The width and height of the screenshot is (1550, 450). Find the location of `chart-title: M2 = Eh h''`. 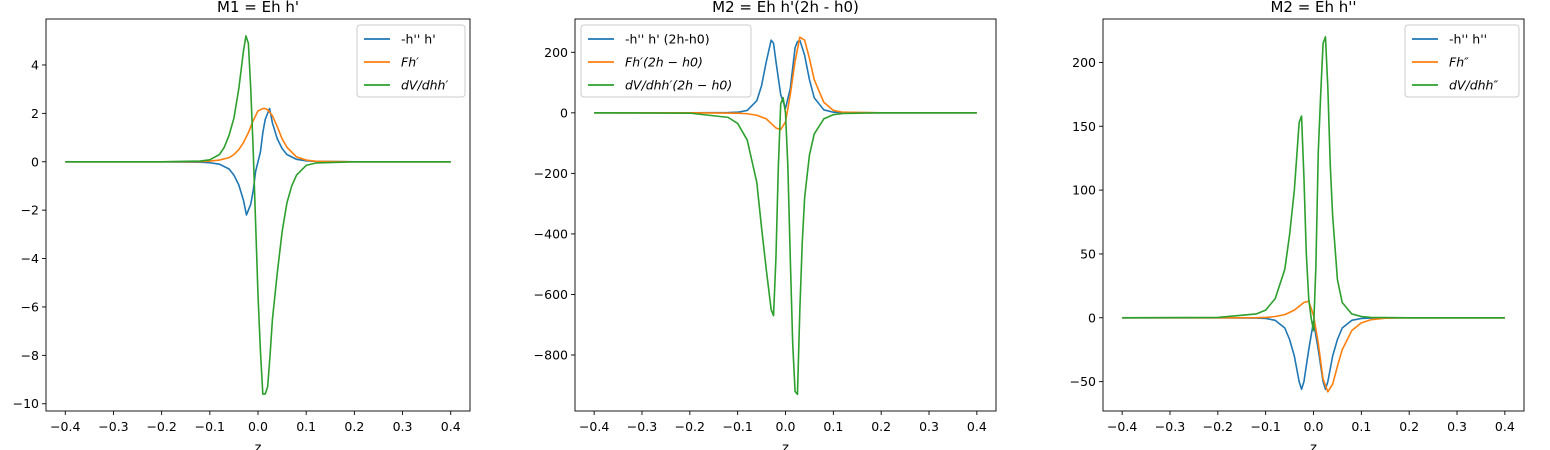

chart-title: M2 = Eh h'' is located at coordinates (1313, 8).